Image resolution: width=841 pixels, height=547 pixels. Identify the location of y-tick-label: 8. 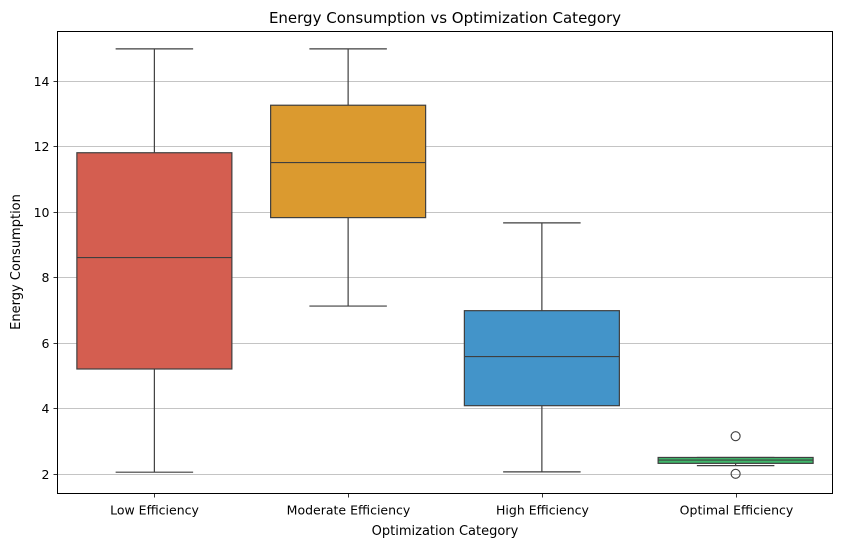
(46, 277).